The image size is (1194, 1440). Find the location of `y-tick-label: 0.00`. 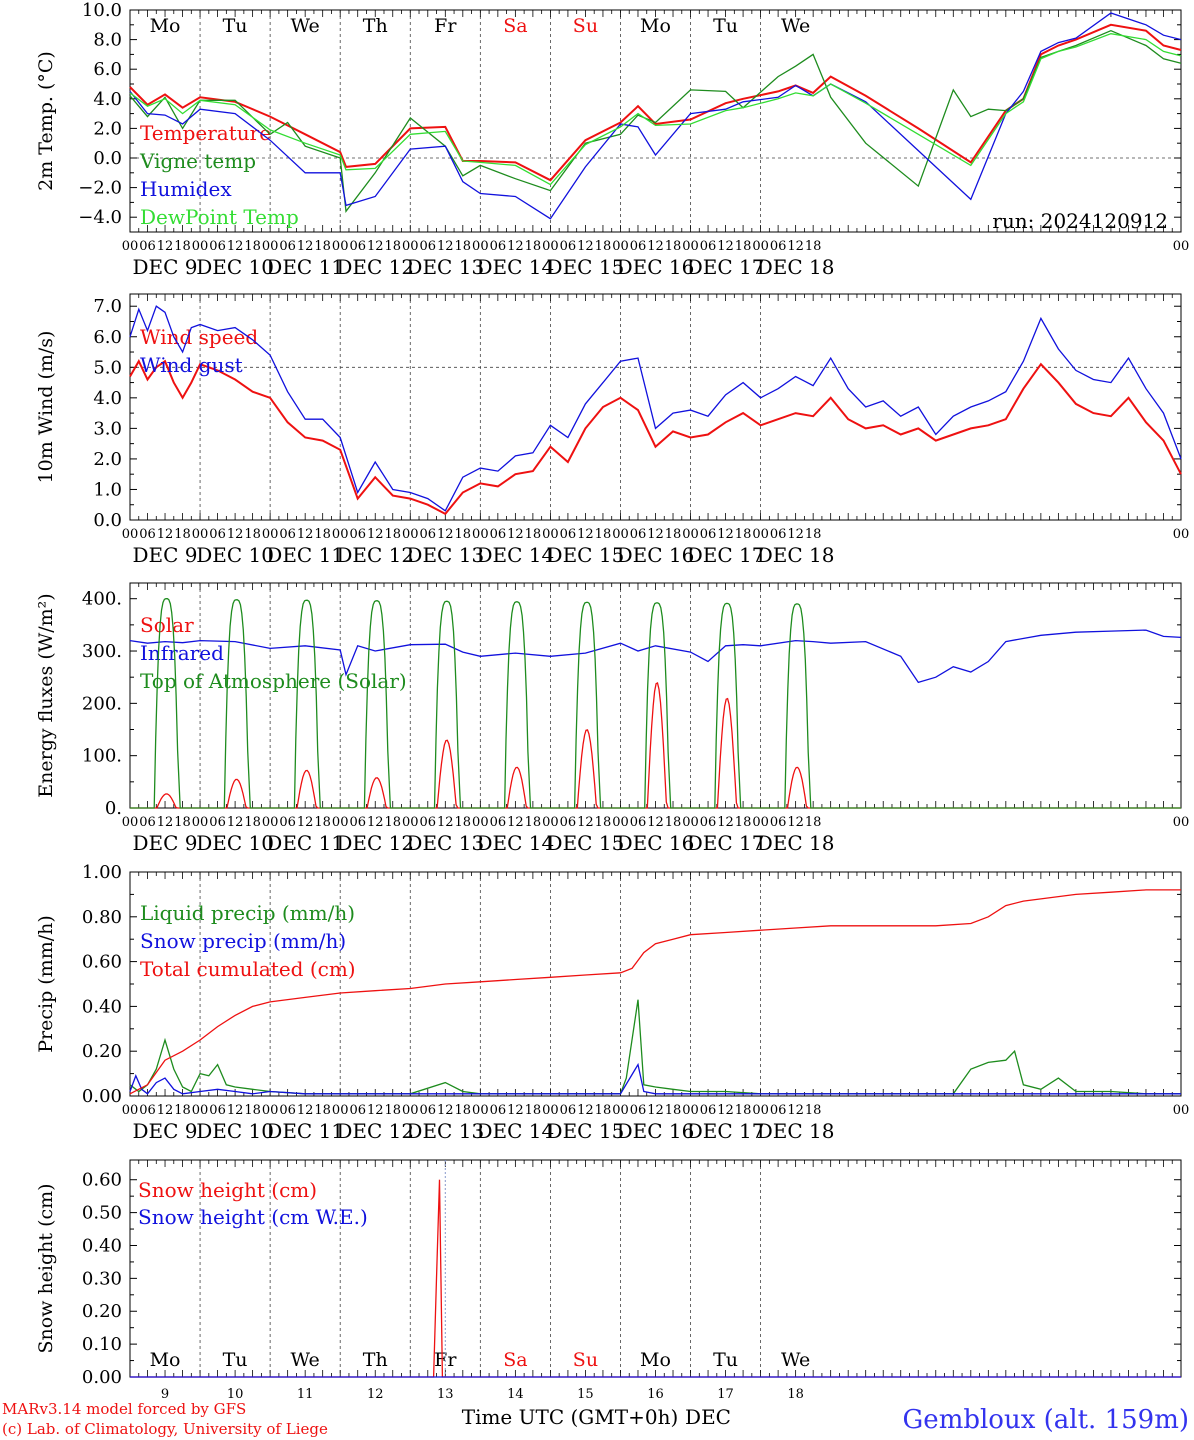

y-tick-label: 0.00 is located at coordinates (102, 1377).